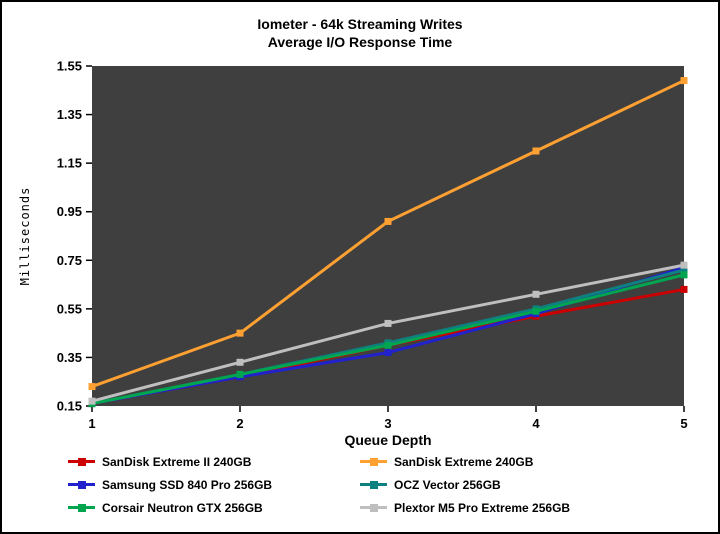 The height and width of the screenshot is (534, 720). Describe the element at coordinates (69, 163) in the screenshot. I see `y-tick-label: 1.15` at that location.